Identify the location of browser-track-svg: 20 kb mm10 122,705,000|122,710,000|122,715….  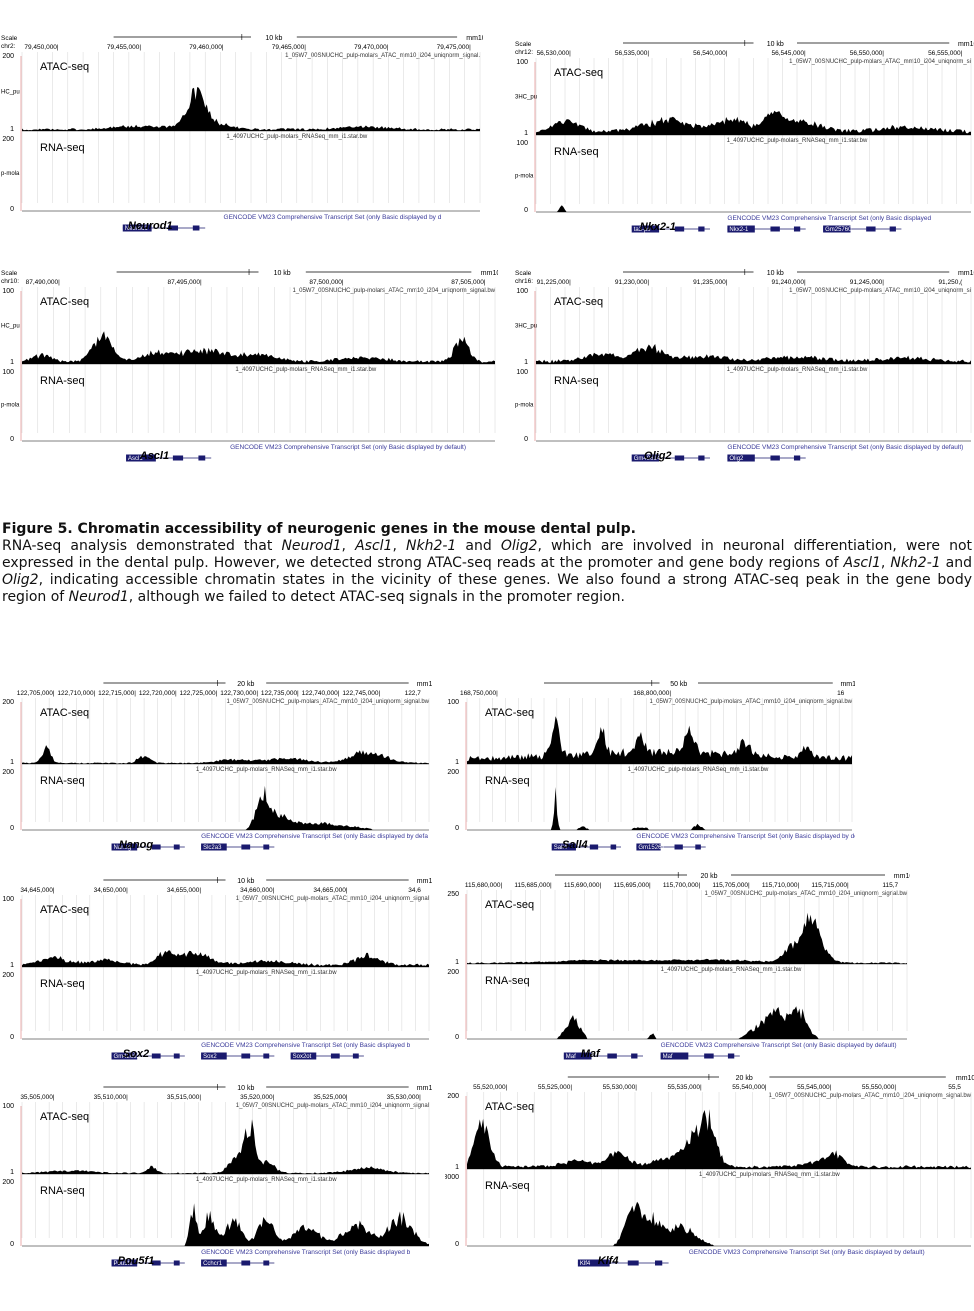
(217, 765).